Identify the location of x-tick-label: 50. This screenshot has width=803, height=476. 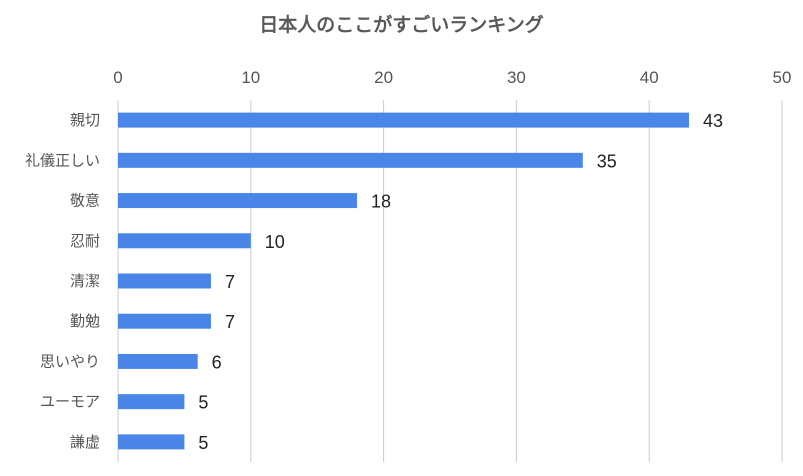
(782, 77).